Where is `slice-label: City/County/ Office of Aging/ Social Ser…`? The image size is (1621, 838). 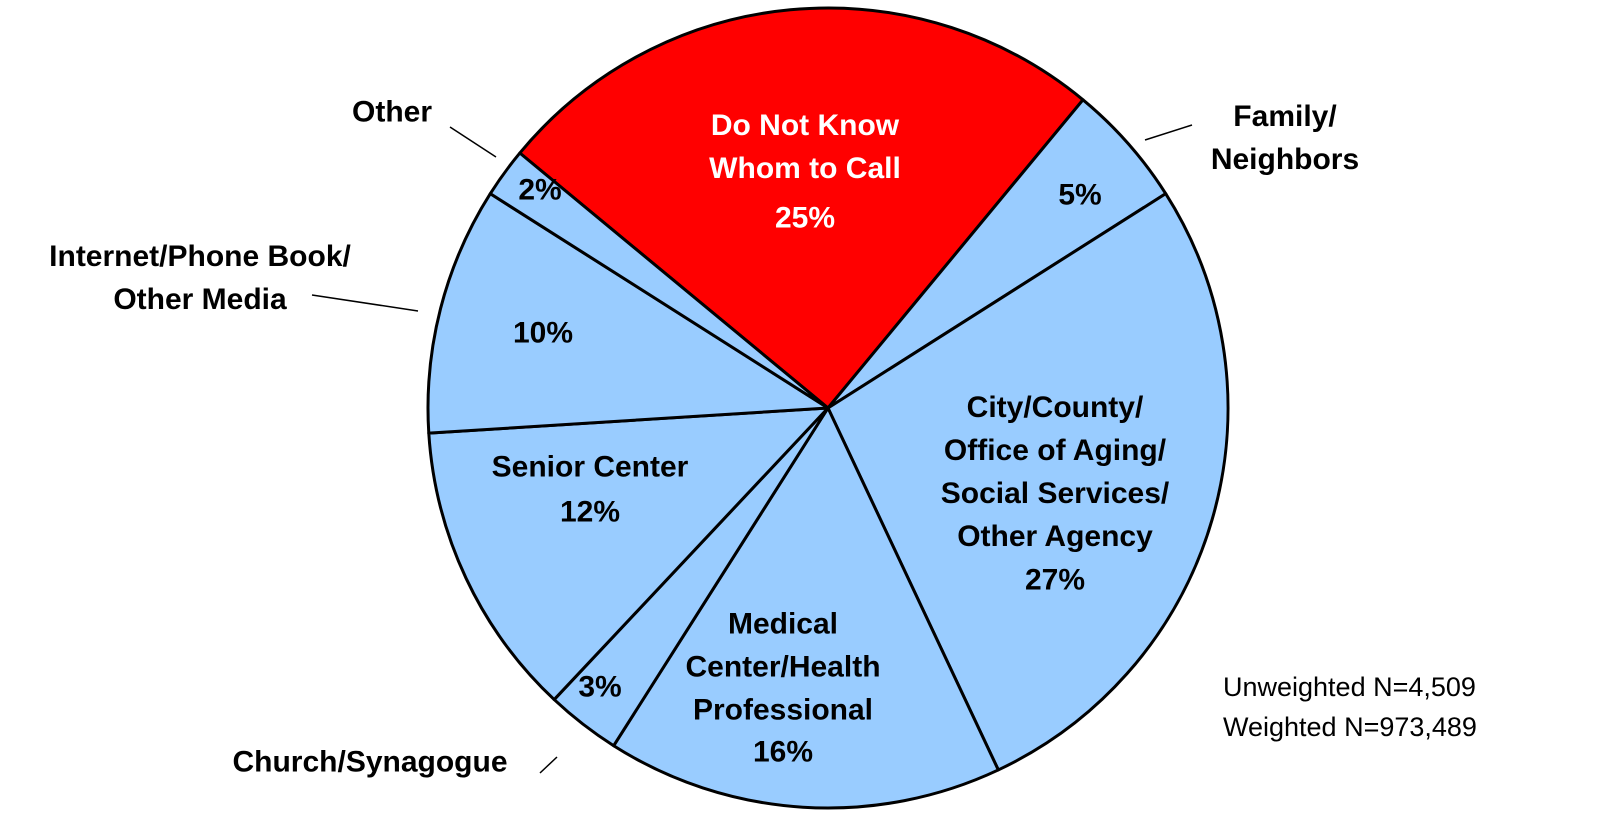 slice-label: City/County/ Office of Aging/ Social Ser… is located at coordinates (1055, 472).